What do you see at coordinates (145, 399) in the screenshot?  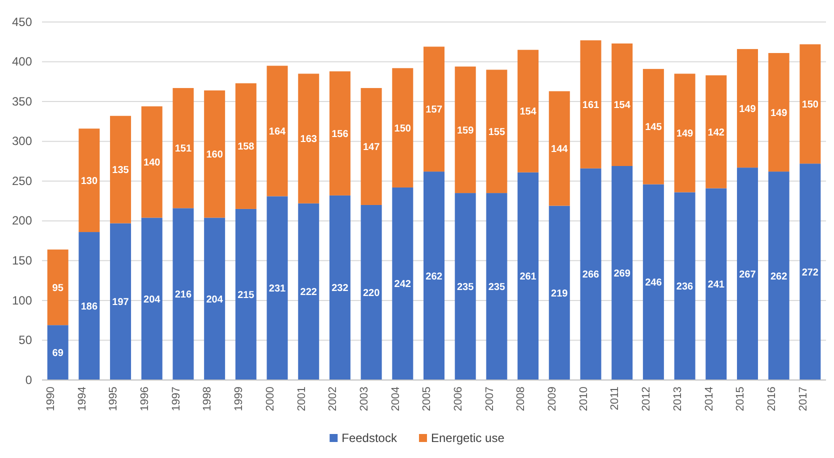 I see `x-tick-label: 1996` at bounding box center [145, 399].